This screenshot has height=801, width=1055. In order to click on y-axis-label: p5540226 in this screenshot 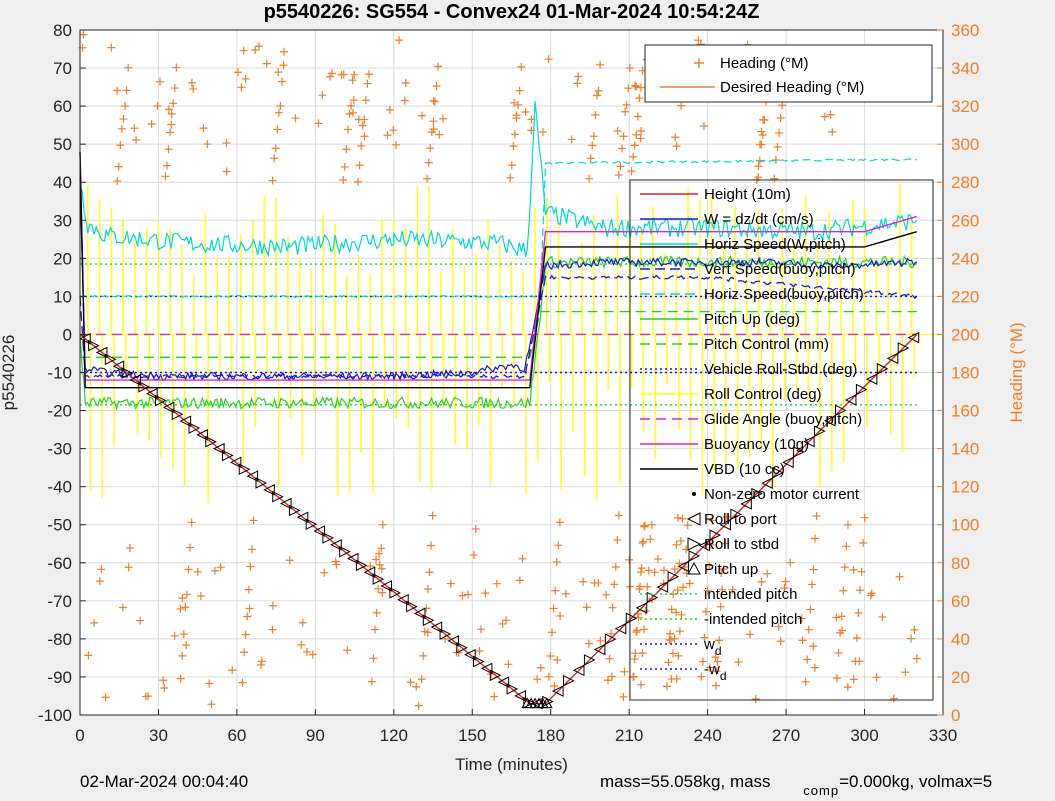, I will do `click(9, 373)`.